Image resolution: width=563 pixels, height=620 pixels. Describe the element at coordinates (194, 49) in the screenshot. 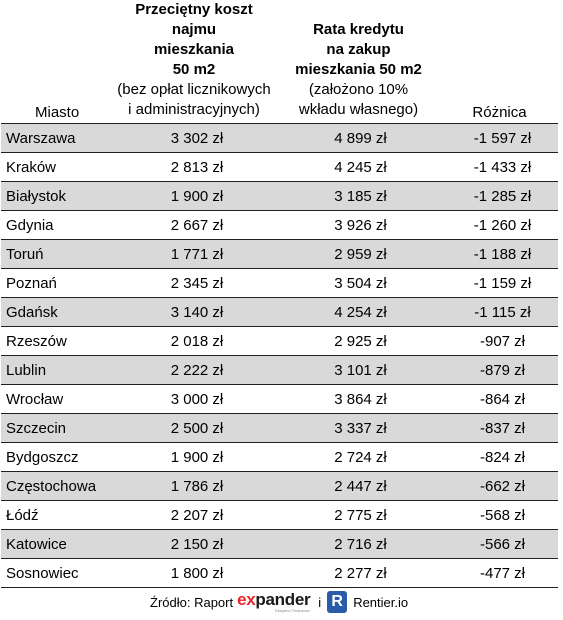

I see `header-rent-title-line-2: mieszkania` at that location.